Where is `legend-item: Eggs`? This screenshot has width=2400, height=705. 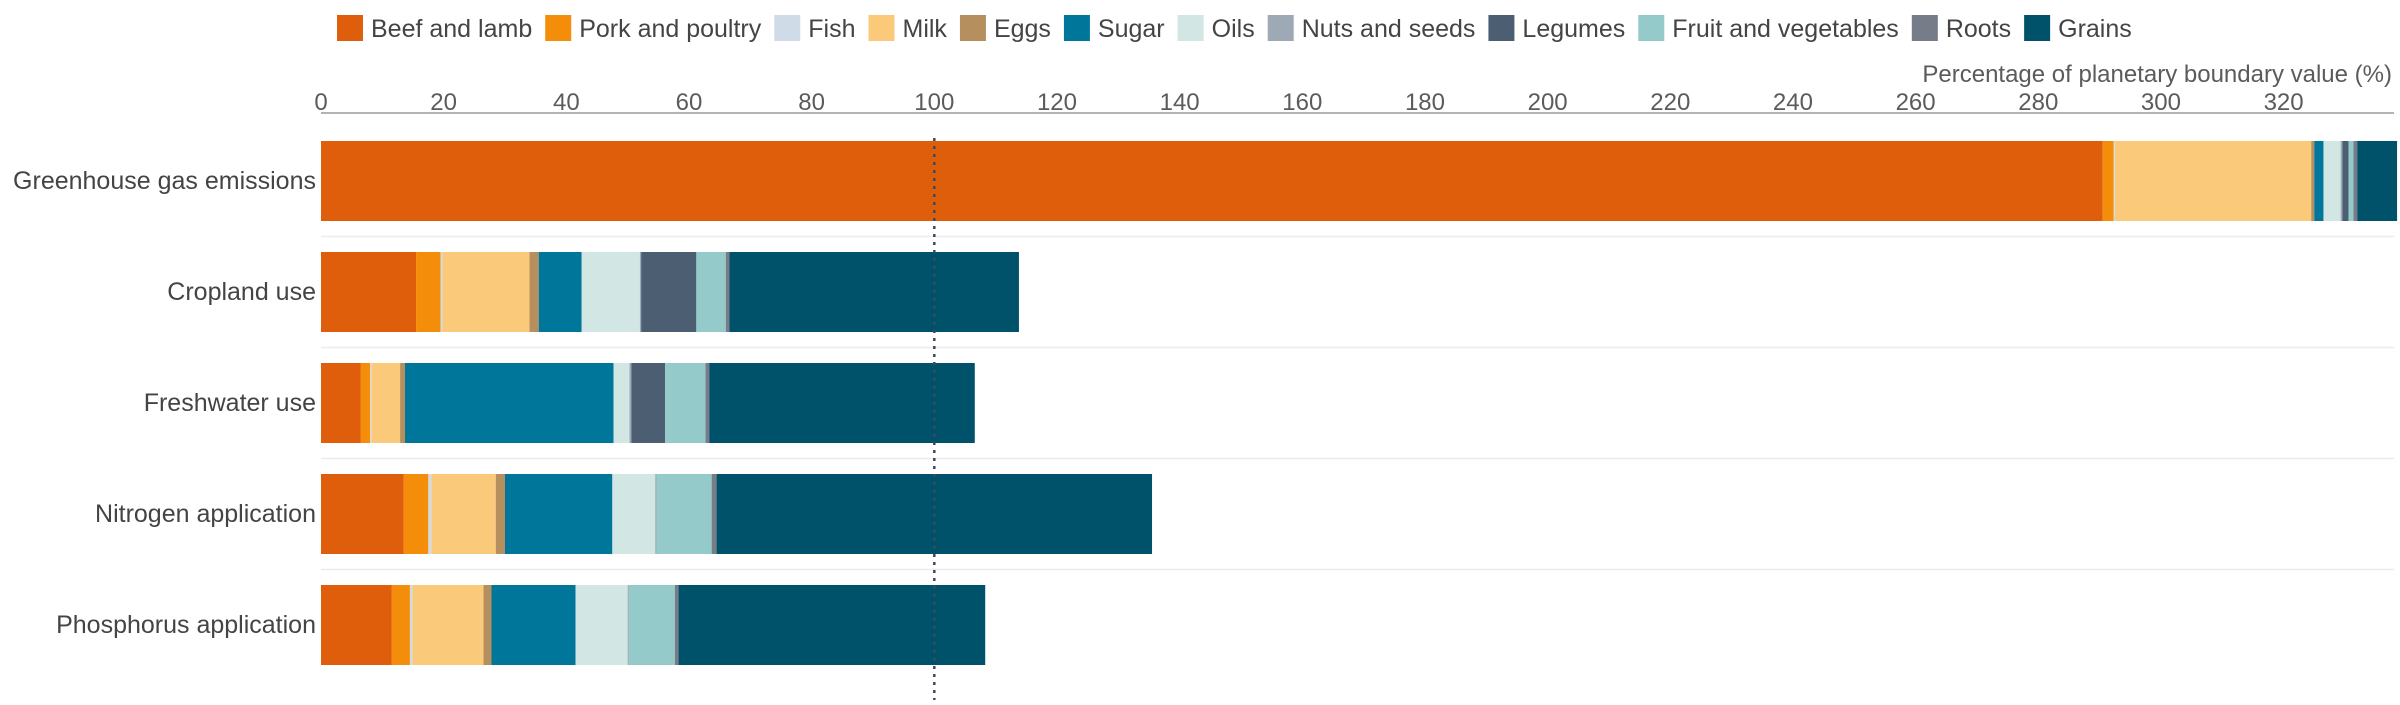
legend-item: Eggs is located at coordinates (1005, 29).